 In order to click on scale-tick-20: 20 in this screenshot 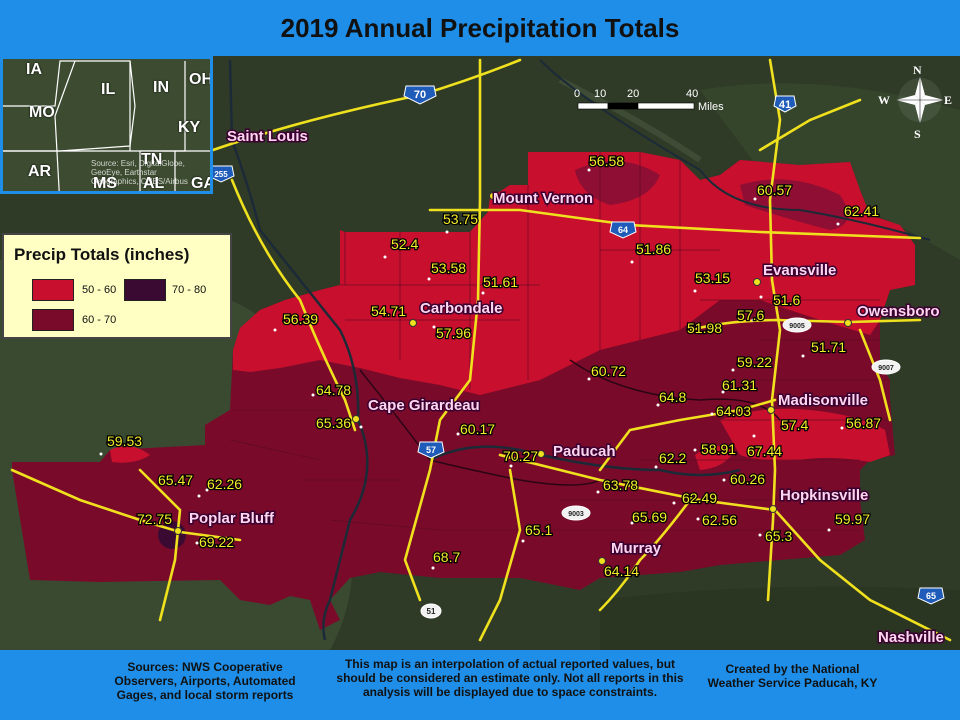, I will do `click(633, 94)`.